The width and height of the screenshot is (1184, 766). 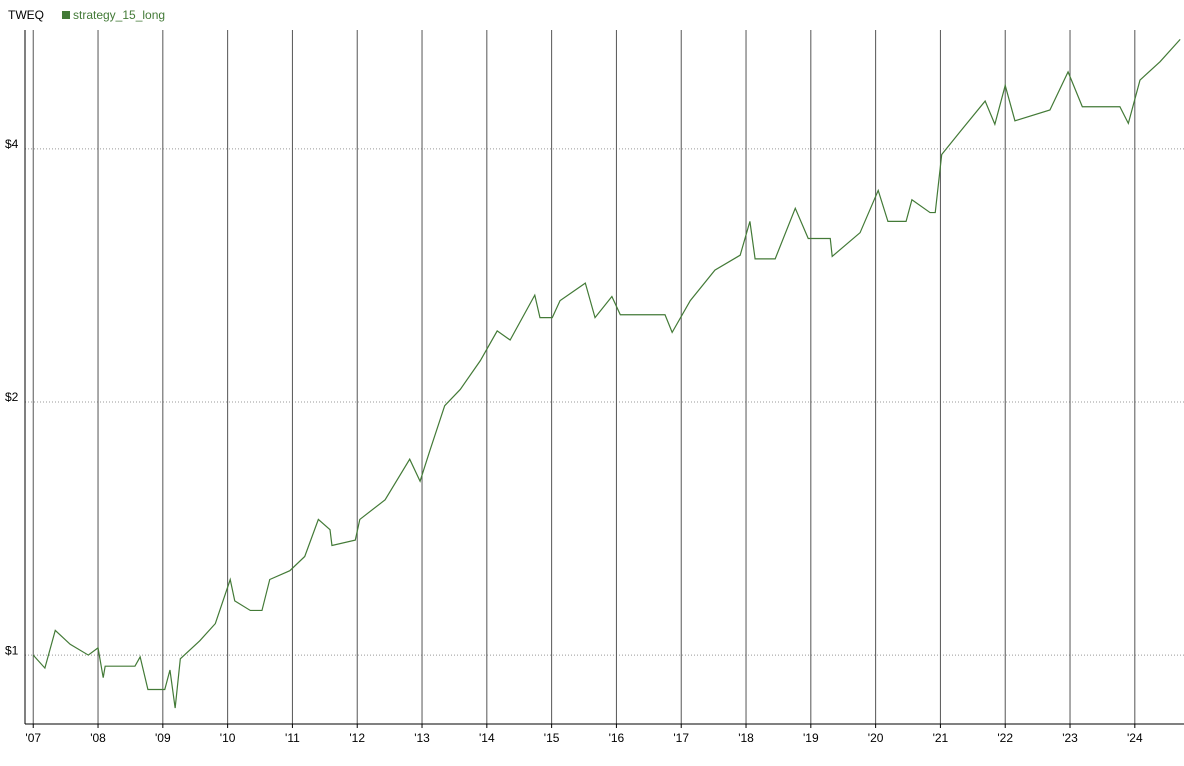 What do you see at coordinates (681, 738) in the screenshot?
I see `x-tick-label: '17` at bounding box center [681, 738].